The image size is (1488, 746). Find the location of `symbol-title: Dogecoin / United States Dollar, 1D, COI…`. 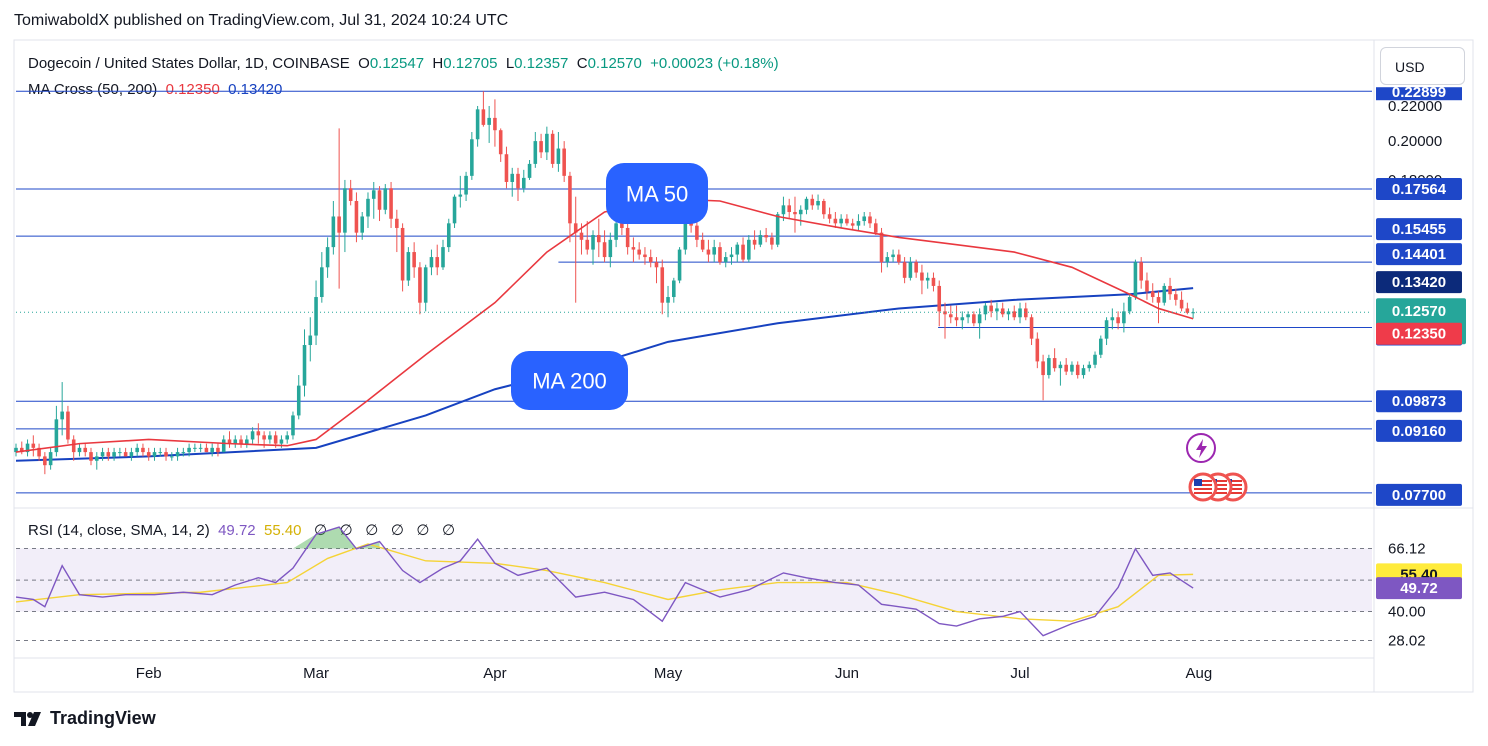

symbol-title: Dogecoin / United States Dollar, 1D, COI… is located at coordinates (189, 63).